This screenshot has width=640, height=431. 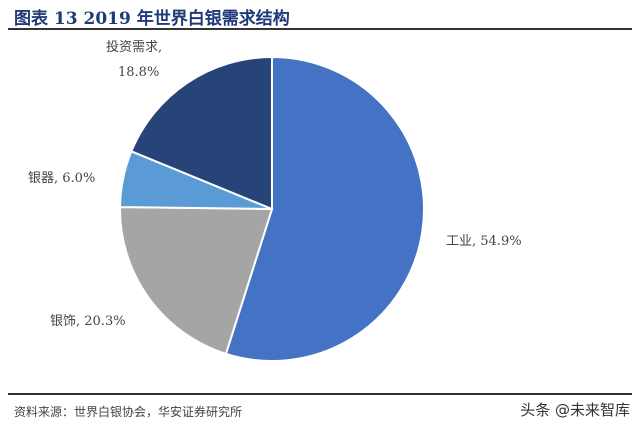 What do you see at coordinates (196, 281) in the screenshot?
I see `slice-jewelry` at bounding box center [196, 281].